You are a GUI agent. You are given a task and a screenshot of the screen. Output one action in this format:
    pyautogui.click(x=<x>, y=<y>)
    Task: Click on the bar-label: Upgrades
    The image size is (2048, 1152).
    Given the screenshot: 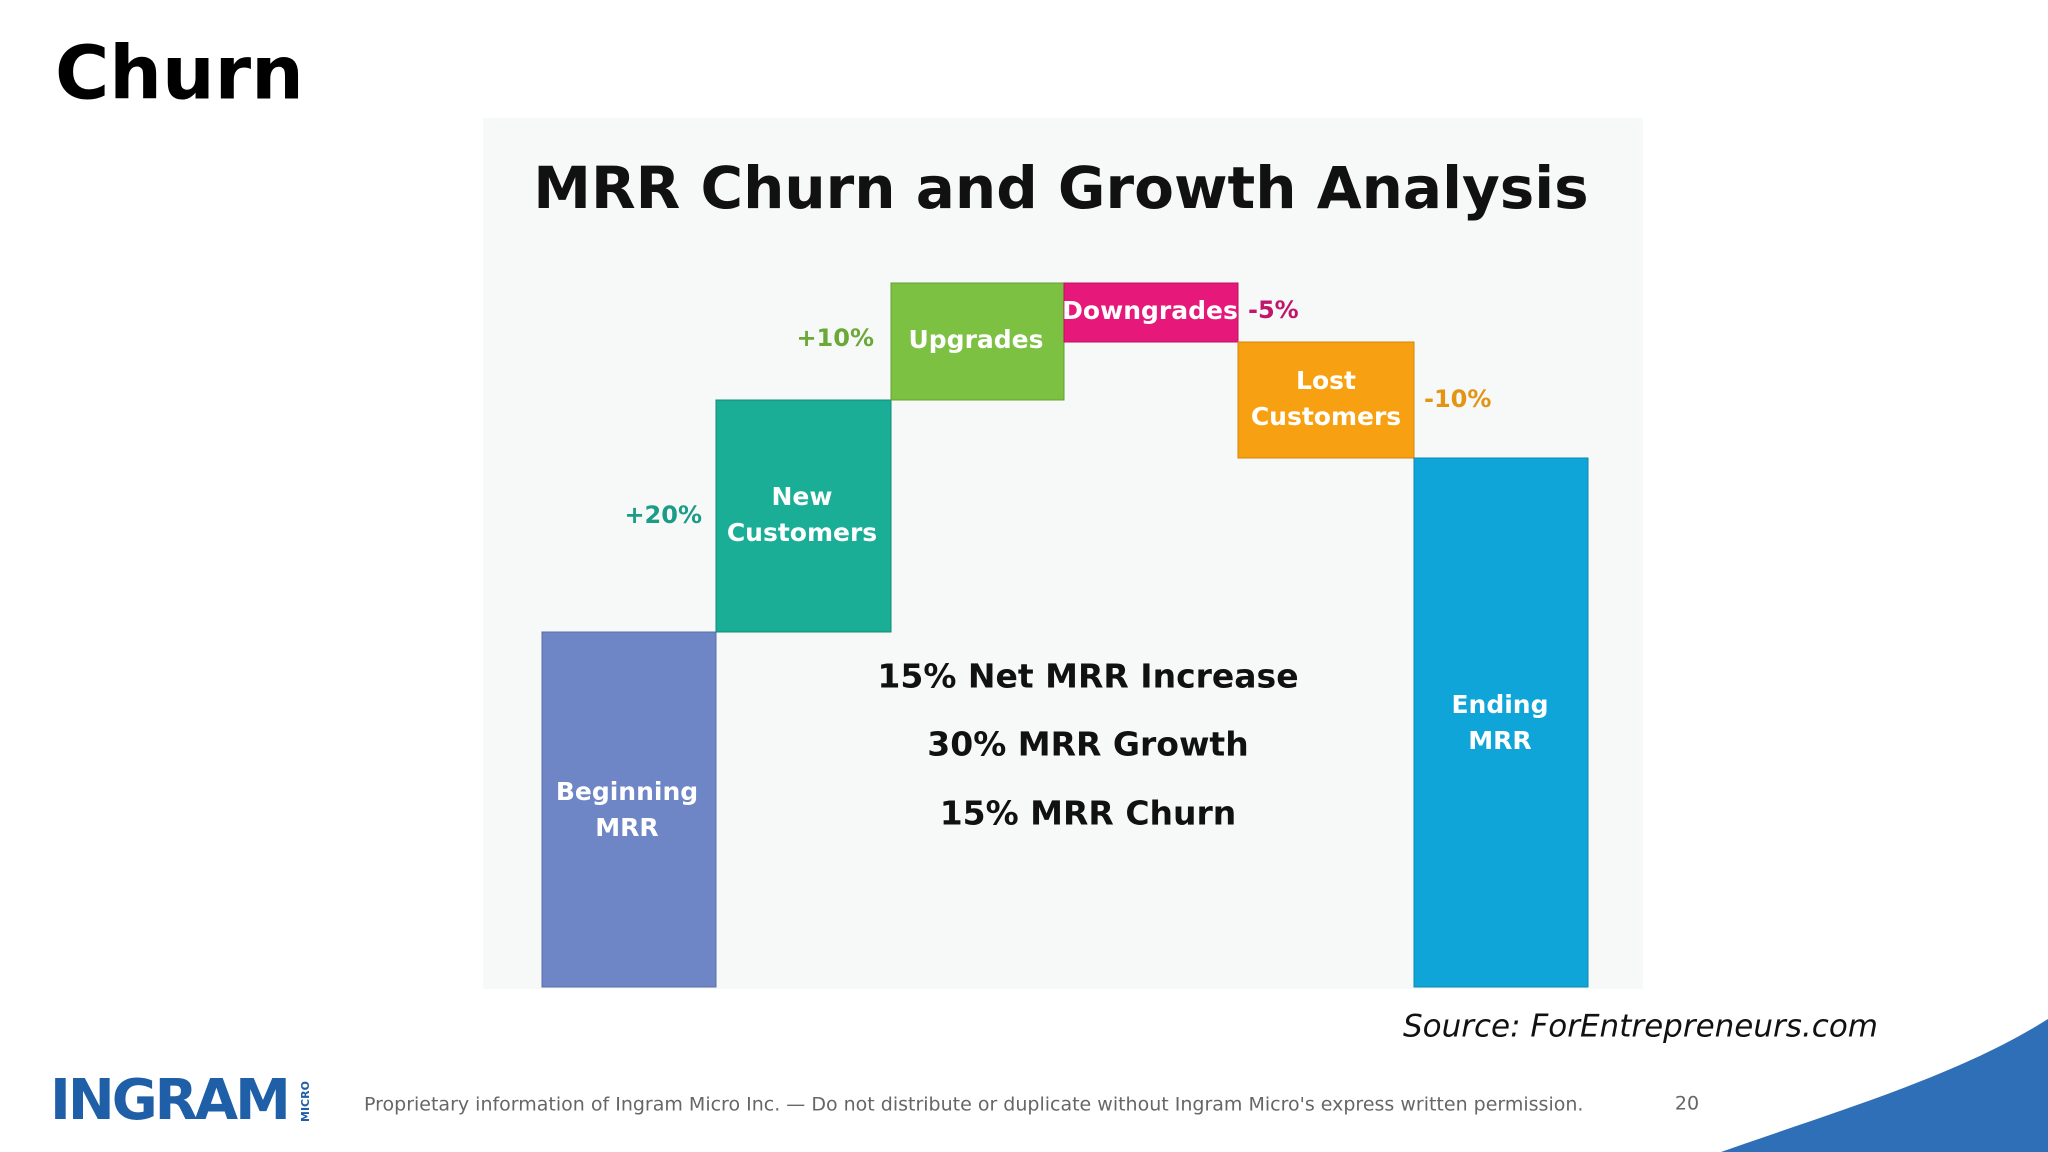 What is the action you would take?
    pyautogui.click(x=975, y=339)
    